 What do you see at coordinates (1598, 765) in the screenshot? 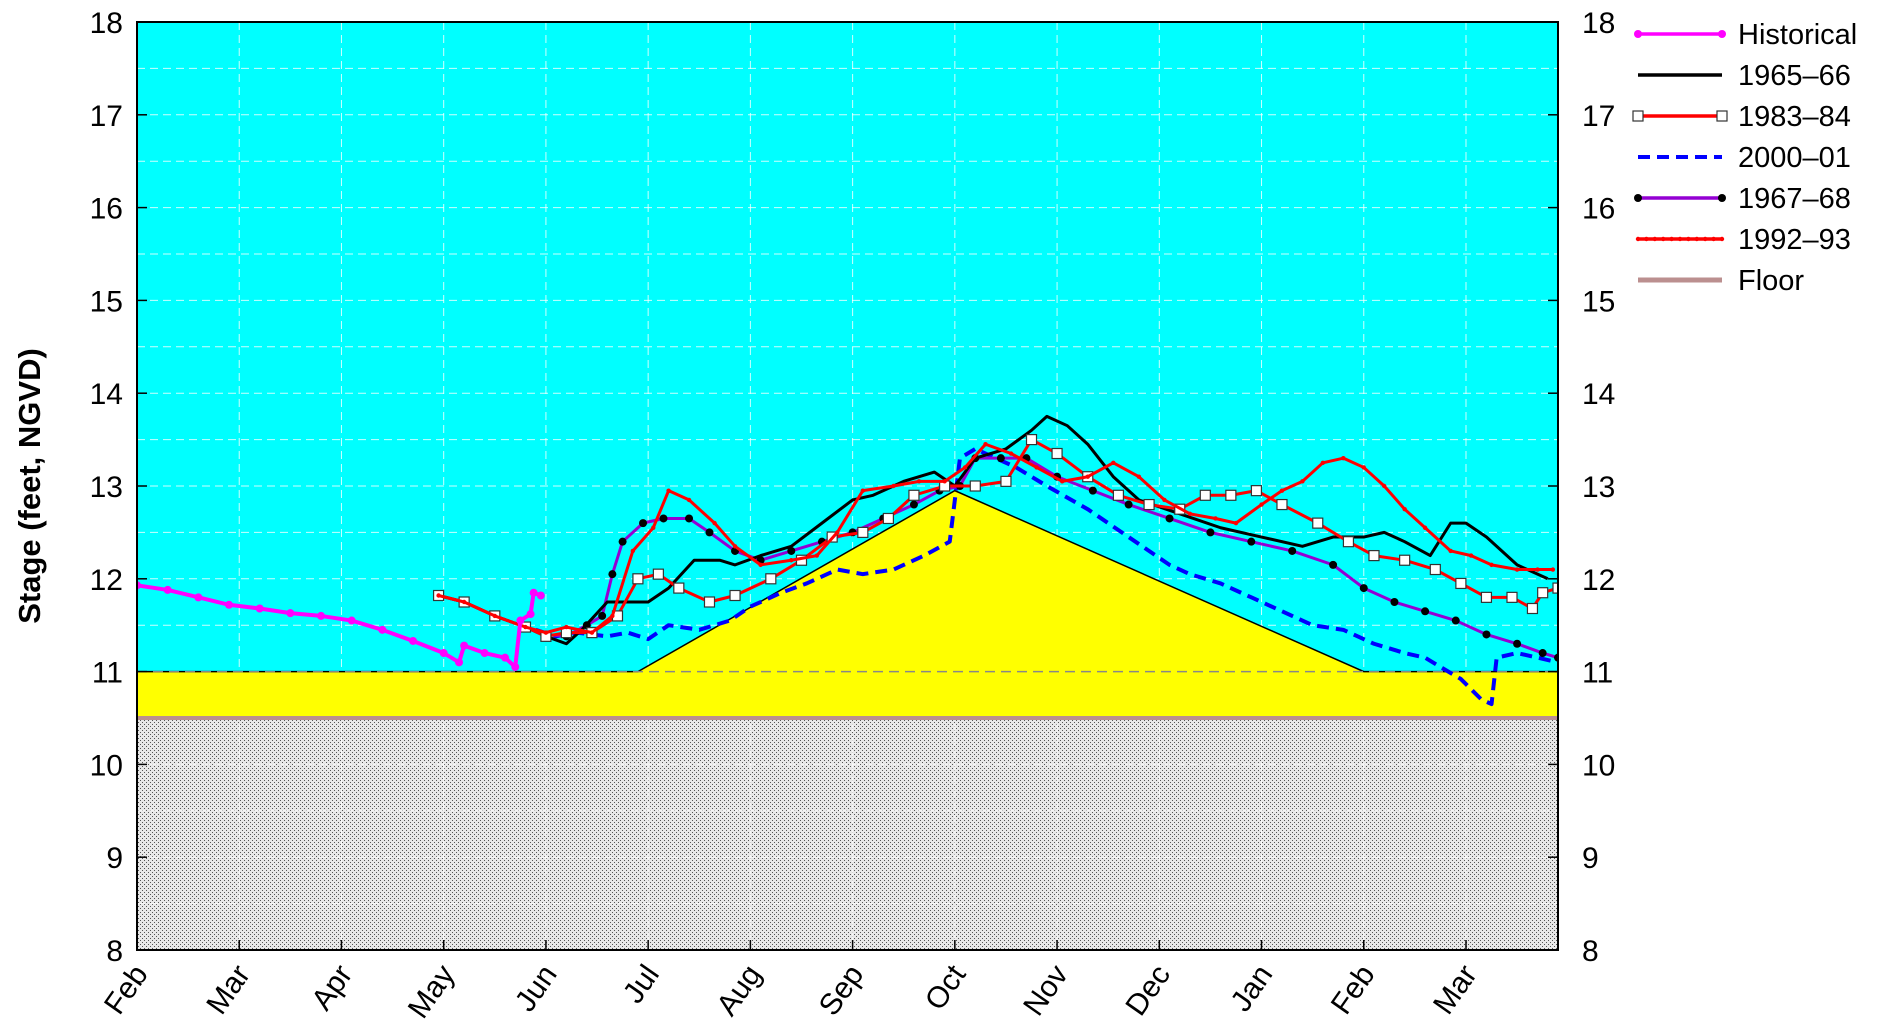
I see `y-tick-label-right: 10` at bounding box center [1598, 765].